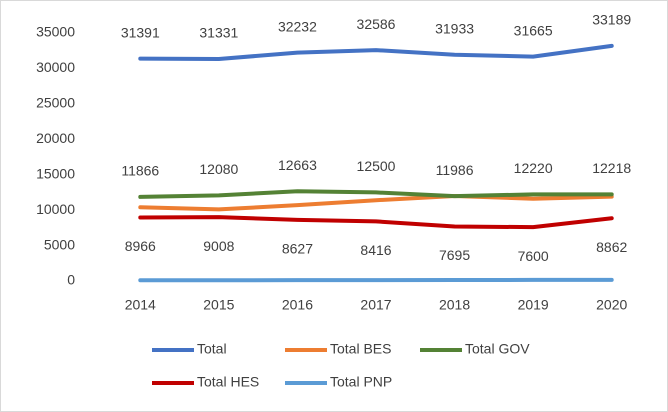 This screenshot has height=412, width=668. I want to click on data-label: 31391, so click(140, 32).